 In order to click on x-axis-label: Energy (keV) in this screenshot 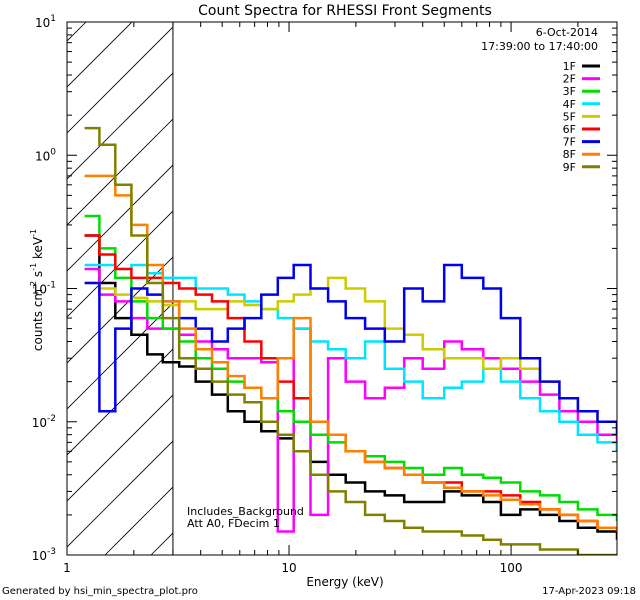, I will do `click(344, 582)`.